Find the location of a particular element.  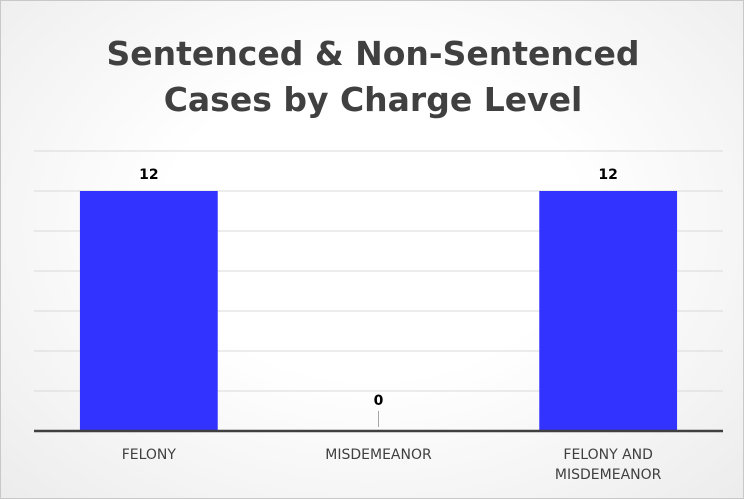

x-tick-label: FELONY AND MISDEMEANOR is located at coordinates (608, 465).